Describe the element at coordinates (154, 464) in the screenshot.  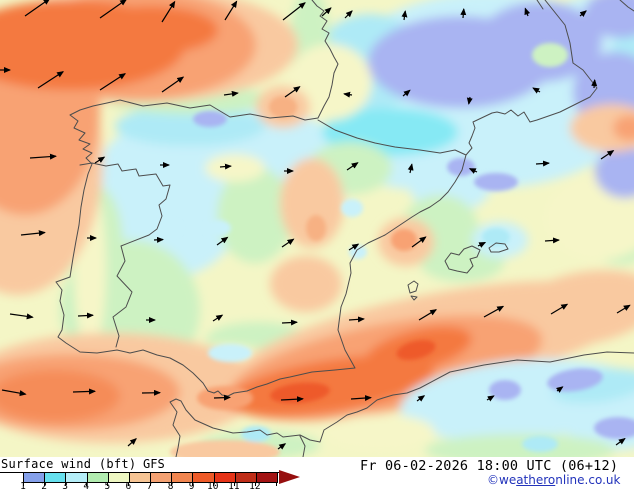
I see `model-label: GFS` at that location.